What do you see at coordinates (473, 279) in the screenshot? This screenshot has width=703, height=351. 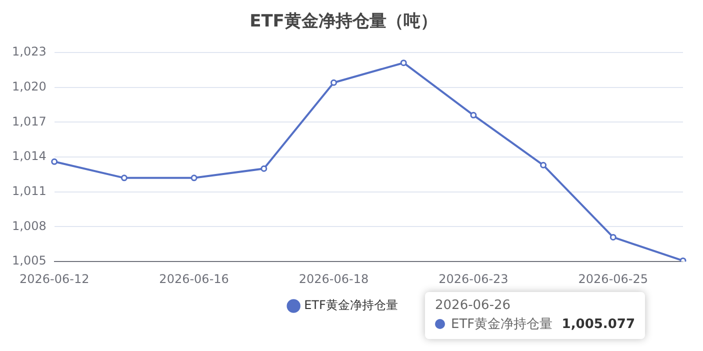 I see `x-tick-label: 2026-06-23` at bounding box center [473, 279].